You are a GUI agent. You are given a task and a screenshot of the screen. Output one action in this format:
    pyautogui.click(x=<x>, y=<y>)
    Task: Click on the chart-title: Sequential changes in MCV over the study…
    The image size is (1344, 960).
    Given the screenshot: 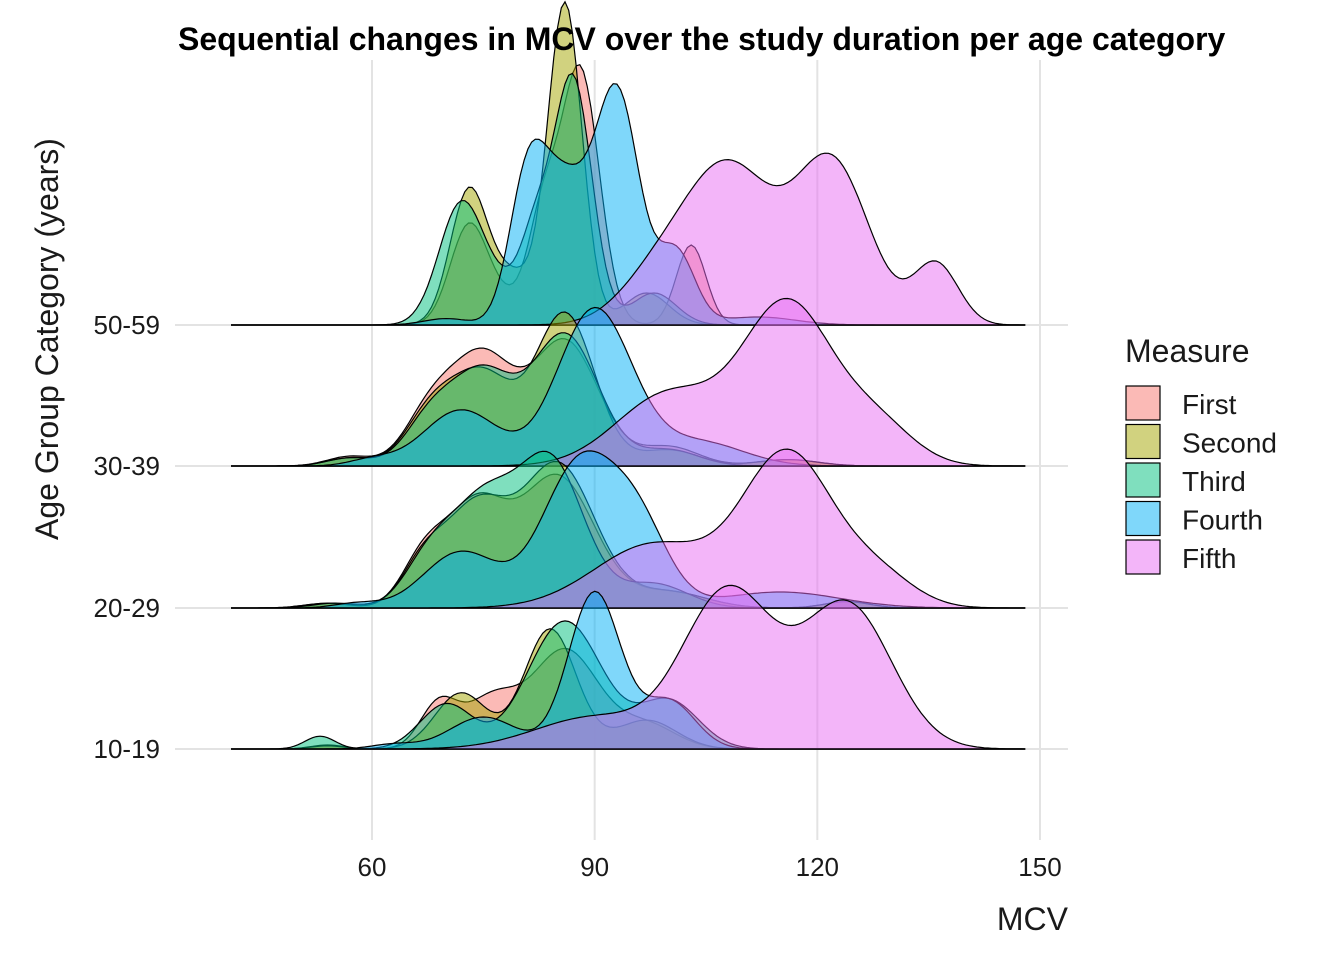 What is the action you would take?
    pyautogui.click(x=702, y=39)
    